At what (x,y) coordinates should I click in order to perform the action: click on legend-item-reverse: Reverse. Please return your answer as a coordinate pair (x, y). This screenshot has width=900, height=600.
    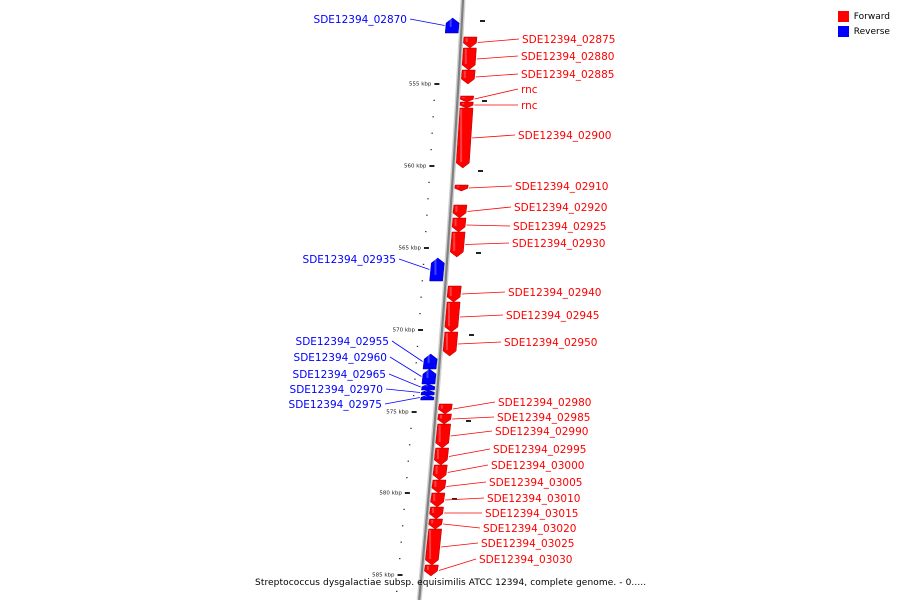
    Looking at the image, I should click on (863, 31).